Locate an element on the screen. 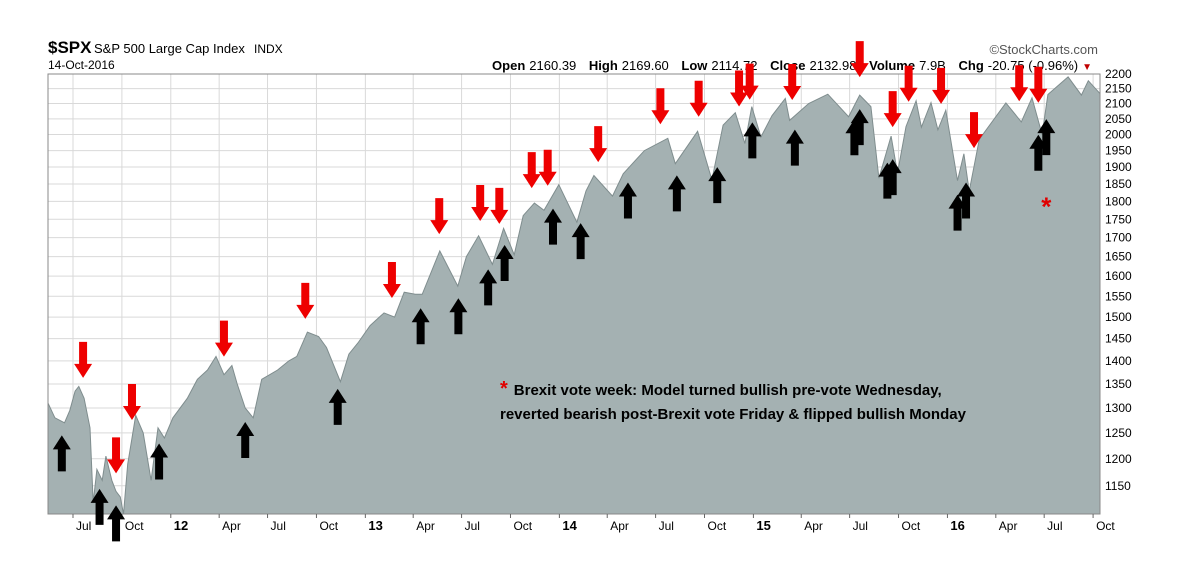 This screenshot has height=582, width=1192. y-tick-label: 1250 is located at coordinates (1118, 433).